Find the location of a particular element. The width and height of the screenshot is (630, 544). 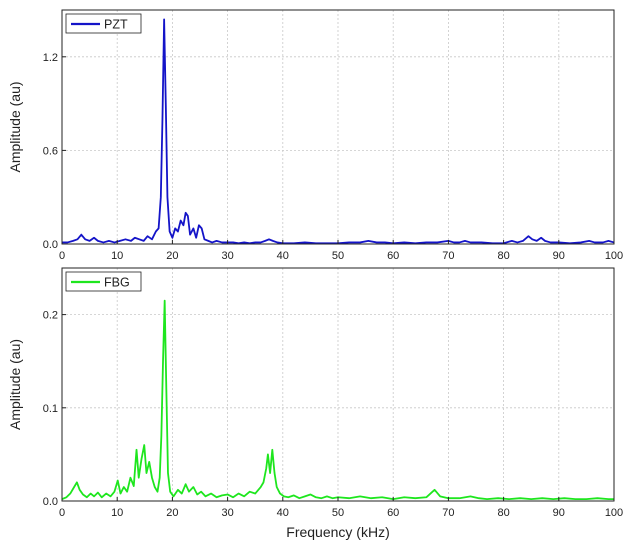

y-tick-label: 0.2 is located at coordinates (50, 316).